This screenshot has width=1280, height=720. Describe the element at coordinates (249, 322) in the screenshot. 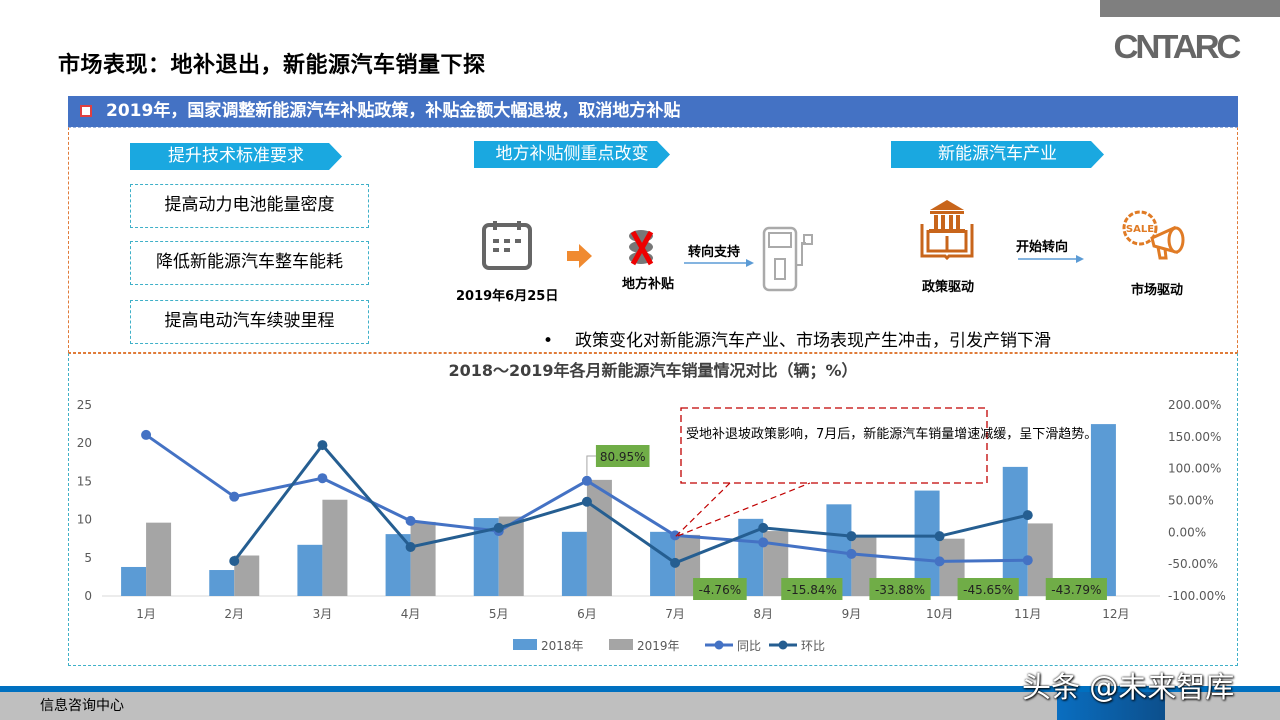

I see `tech-item: 提高电动汽车续驶里程` at that location.